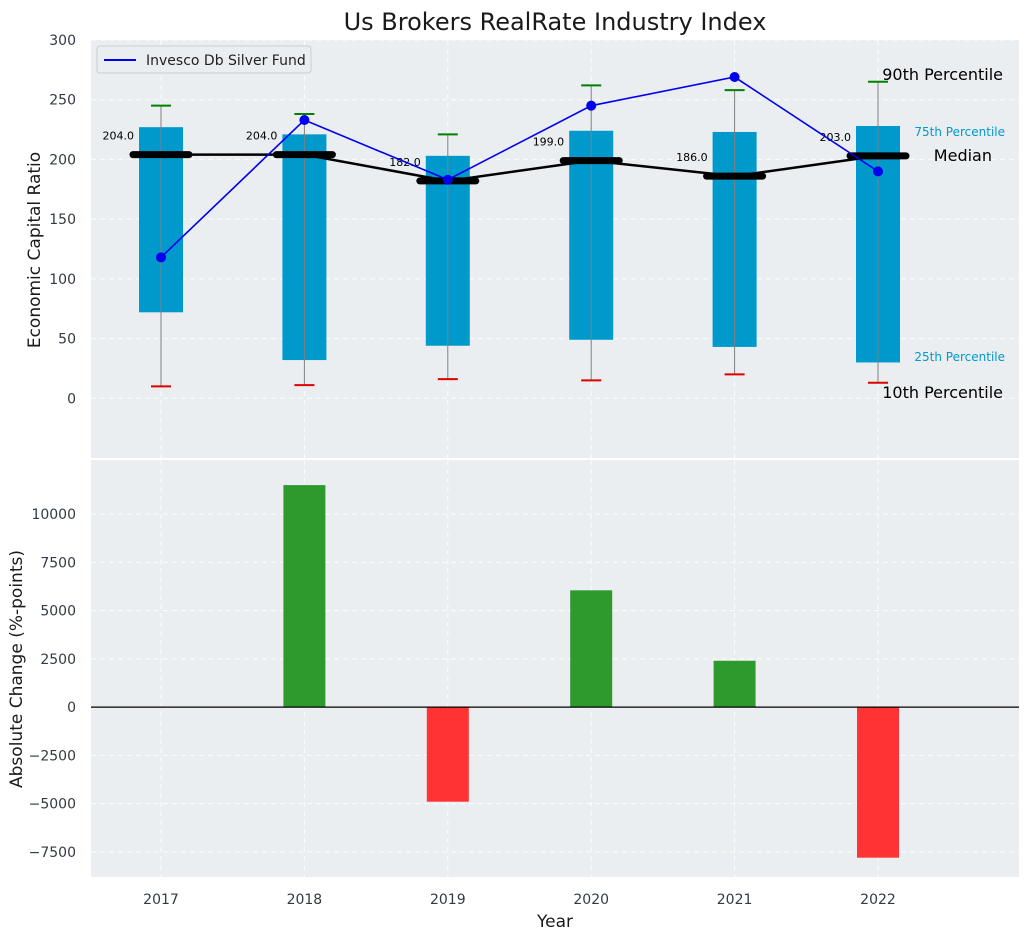 The image size is (1029, 944). What do you see at coordinates (71, 708) in the screenshot?
I see `bottom-y-tick-label: 0` at bounding box center [71, 708].